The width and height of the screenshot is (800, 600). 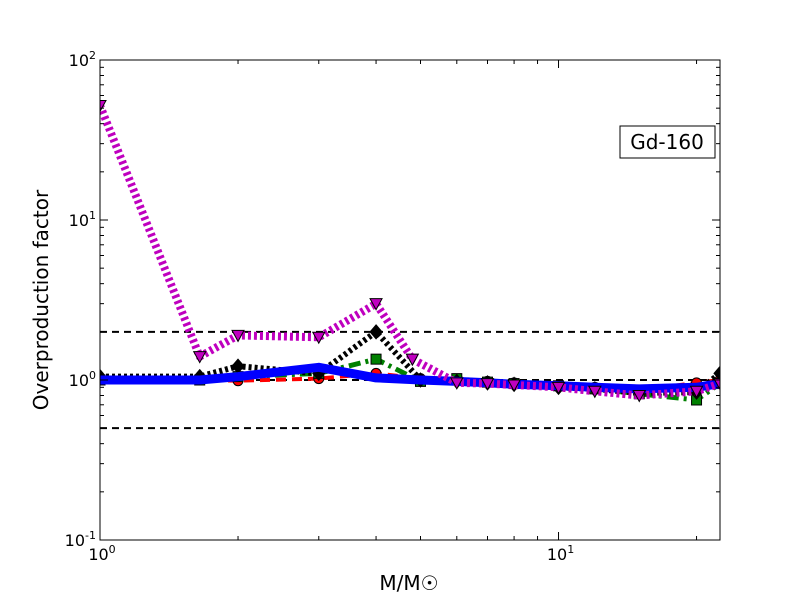 What do you see at coordinates (80, 539) in the screenshot?
I see `y-tick-label: 10⁻¹` at bounding box center [80, 539].